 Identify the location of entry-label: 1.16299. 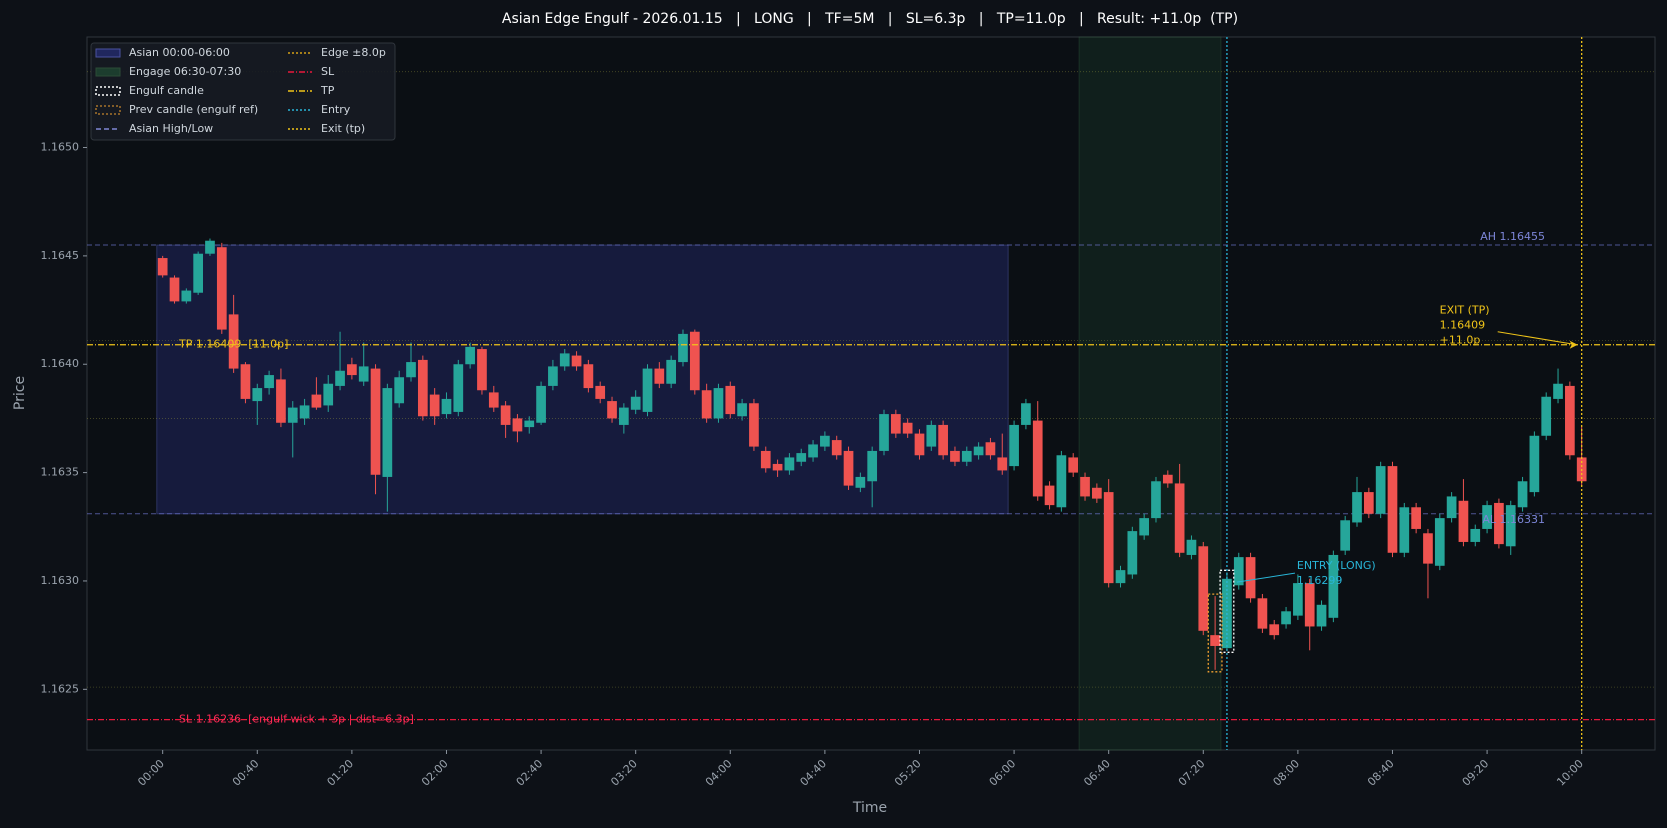
(1320, 580).